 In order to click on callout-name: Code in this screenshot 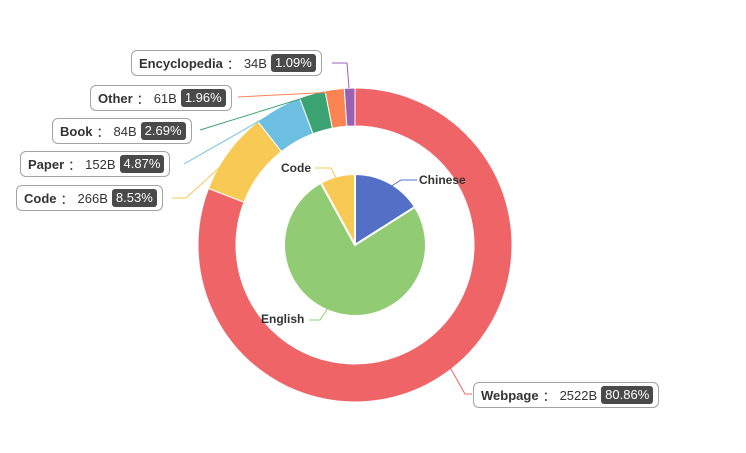, I will do `click(40, 198)`.